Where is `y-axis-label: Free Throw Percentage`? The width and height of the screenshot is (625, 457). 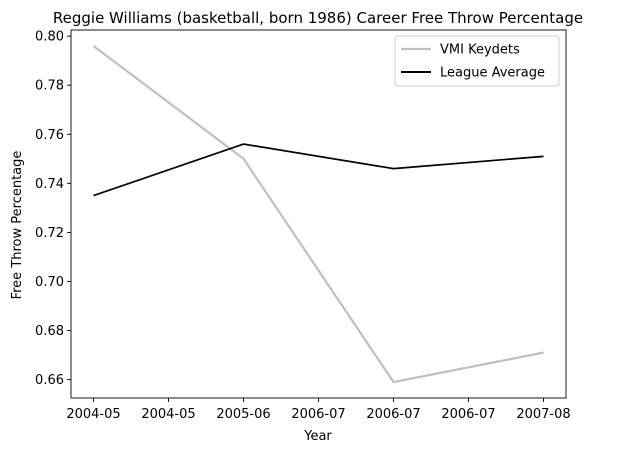
y-axis-label: Free Throw Percentage is located at coordinates (17, 225).